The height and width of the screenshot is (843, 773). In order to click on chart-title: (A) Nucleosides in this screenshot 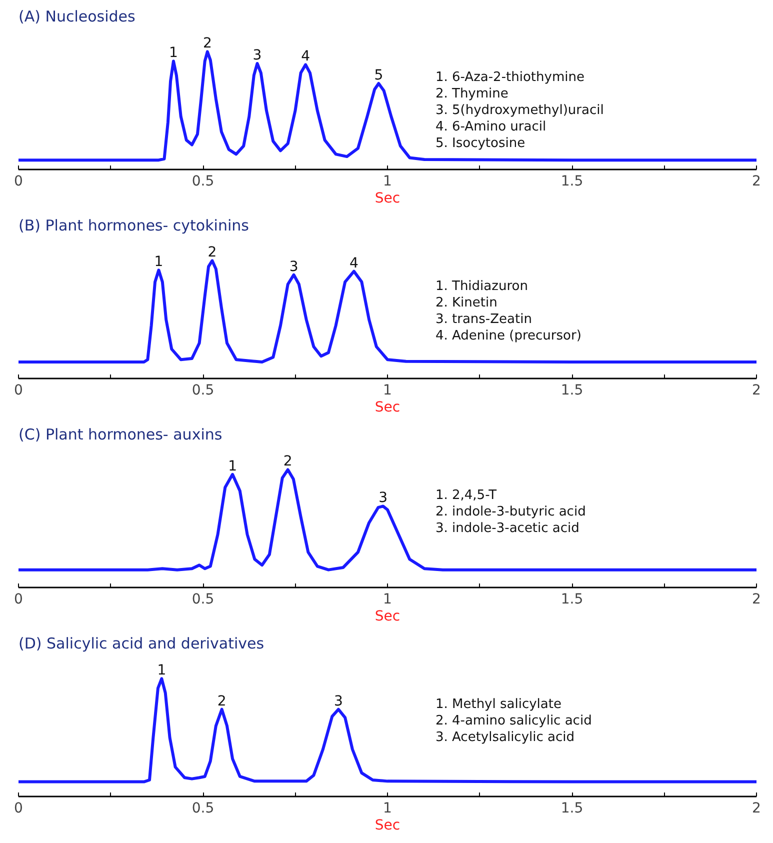, I will do `click(77, 17)`.